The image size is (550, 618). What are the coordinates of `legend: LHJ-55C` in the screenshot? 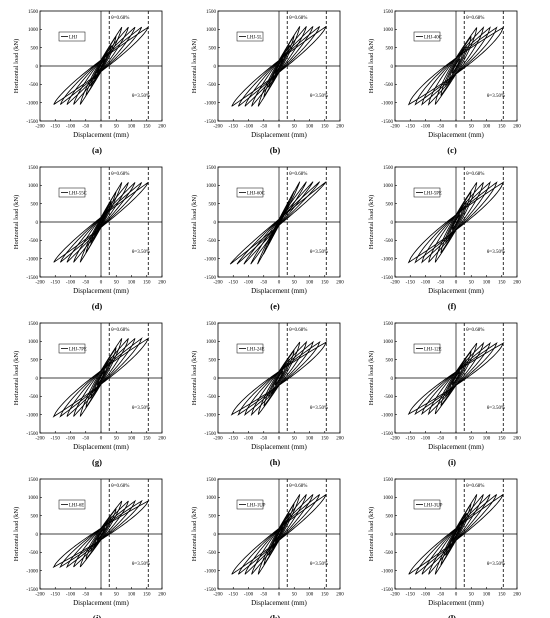 It's located at (72, 192).